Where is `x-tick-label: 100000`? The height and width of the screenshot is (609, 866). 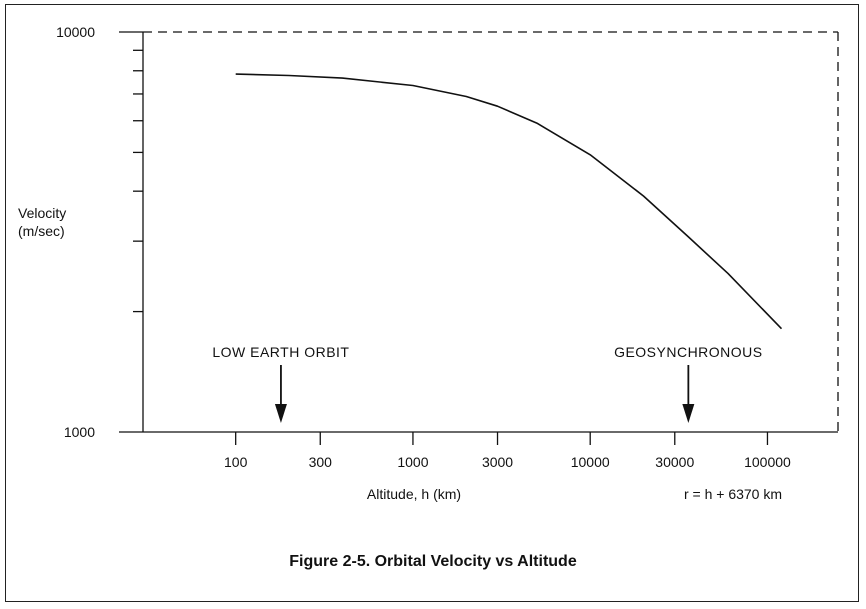 x-tick-label: 100000 is located at coordinates (767, 462).